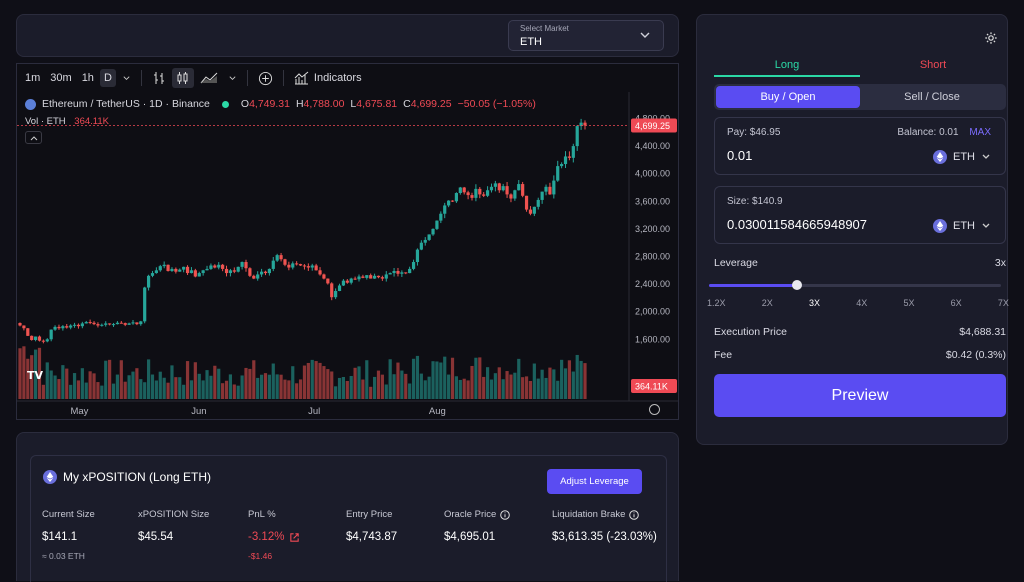 The image size is (1024, 582). Describe the element at coordinates (652, 201) in the screenshot. I see `price-axis-label: 3,600.00` at that location.